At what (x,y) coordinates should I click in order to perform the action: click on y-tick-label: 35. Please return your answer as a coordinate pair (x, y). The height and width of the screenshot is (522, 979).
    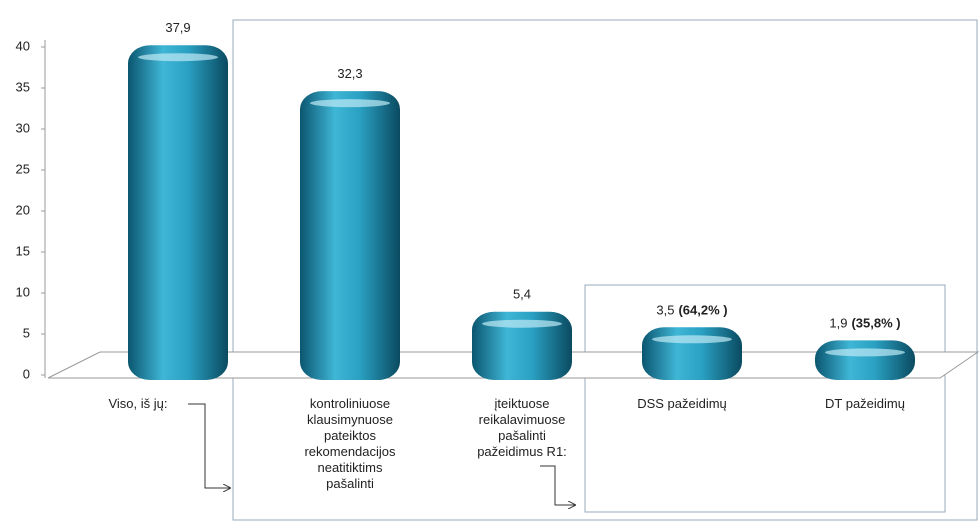
    Looking at the image, I should click on (23, 86).